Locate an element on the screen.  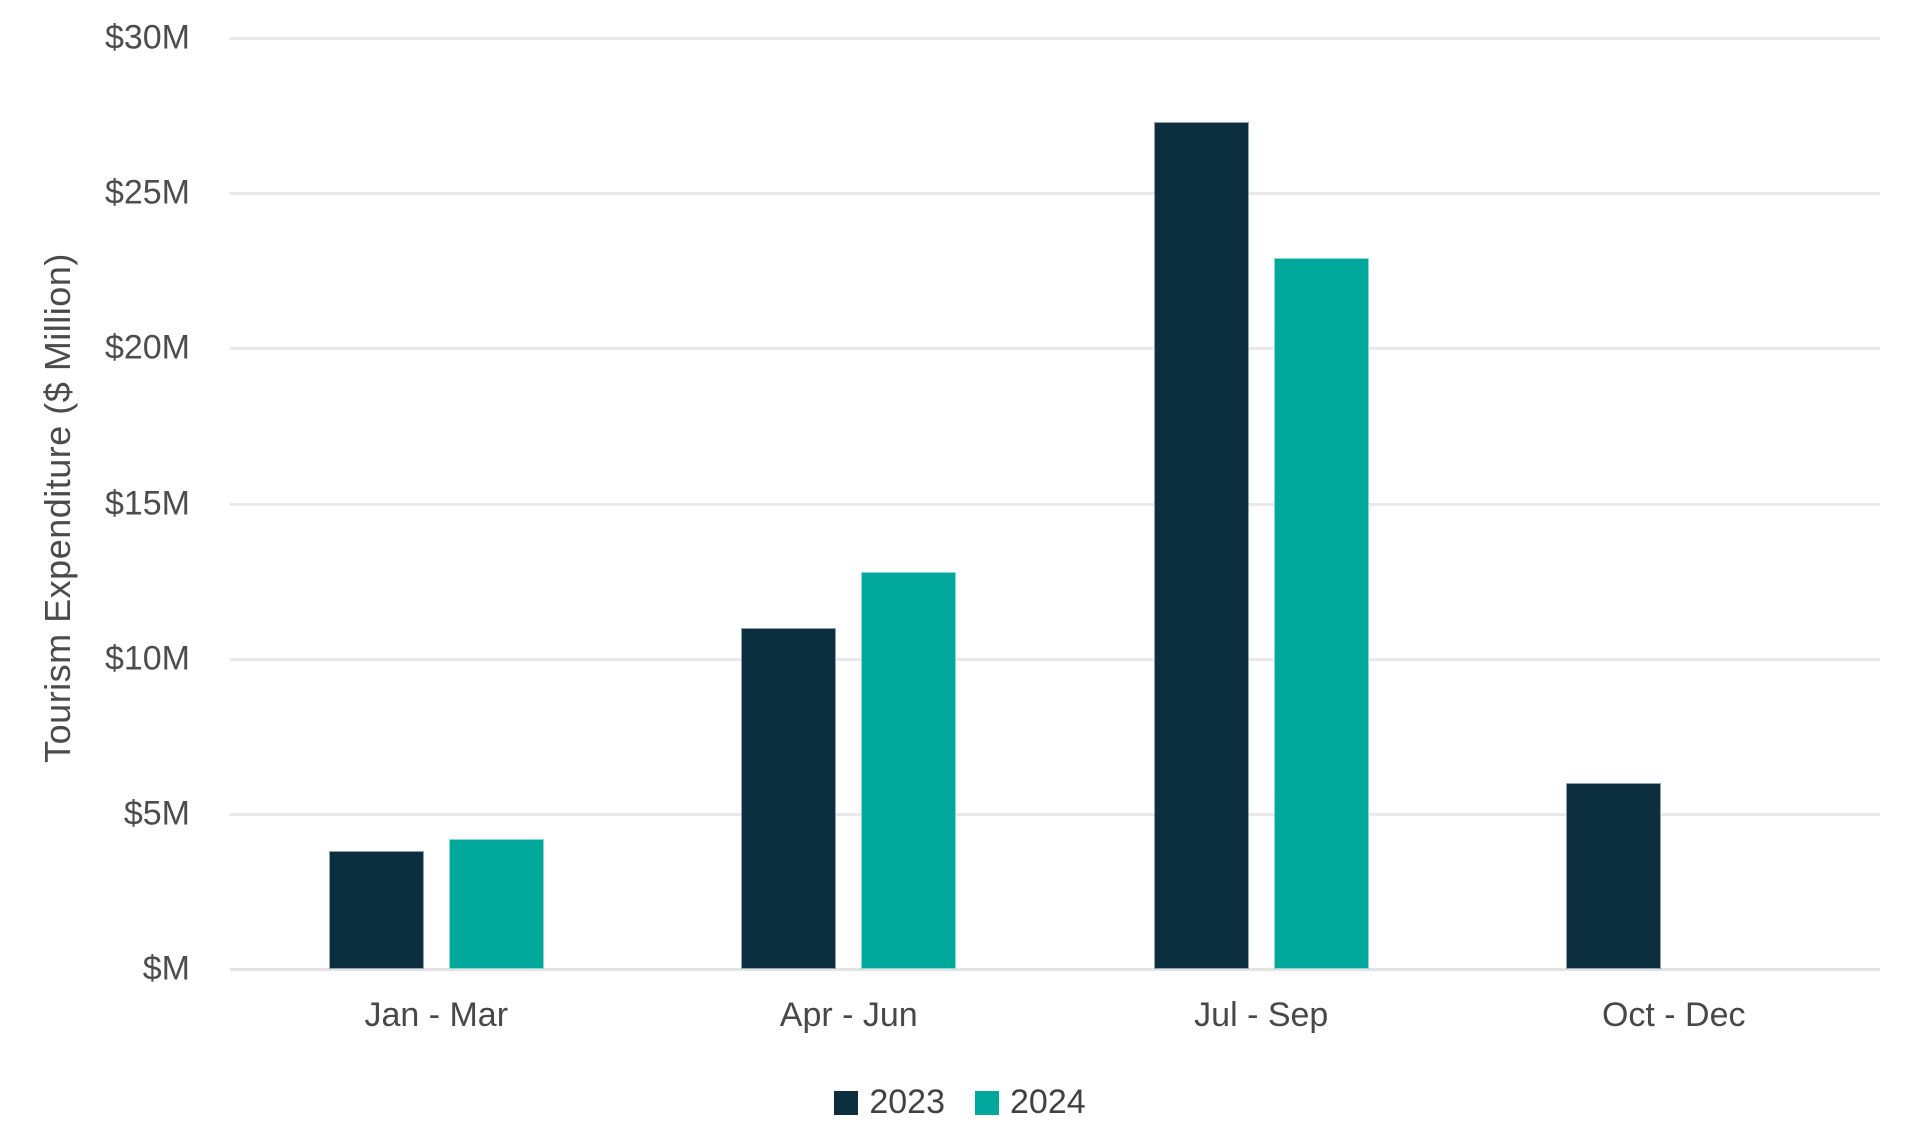
legend-item-2023: 2023 is located at coordinates (889, 1102).